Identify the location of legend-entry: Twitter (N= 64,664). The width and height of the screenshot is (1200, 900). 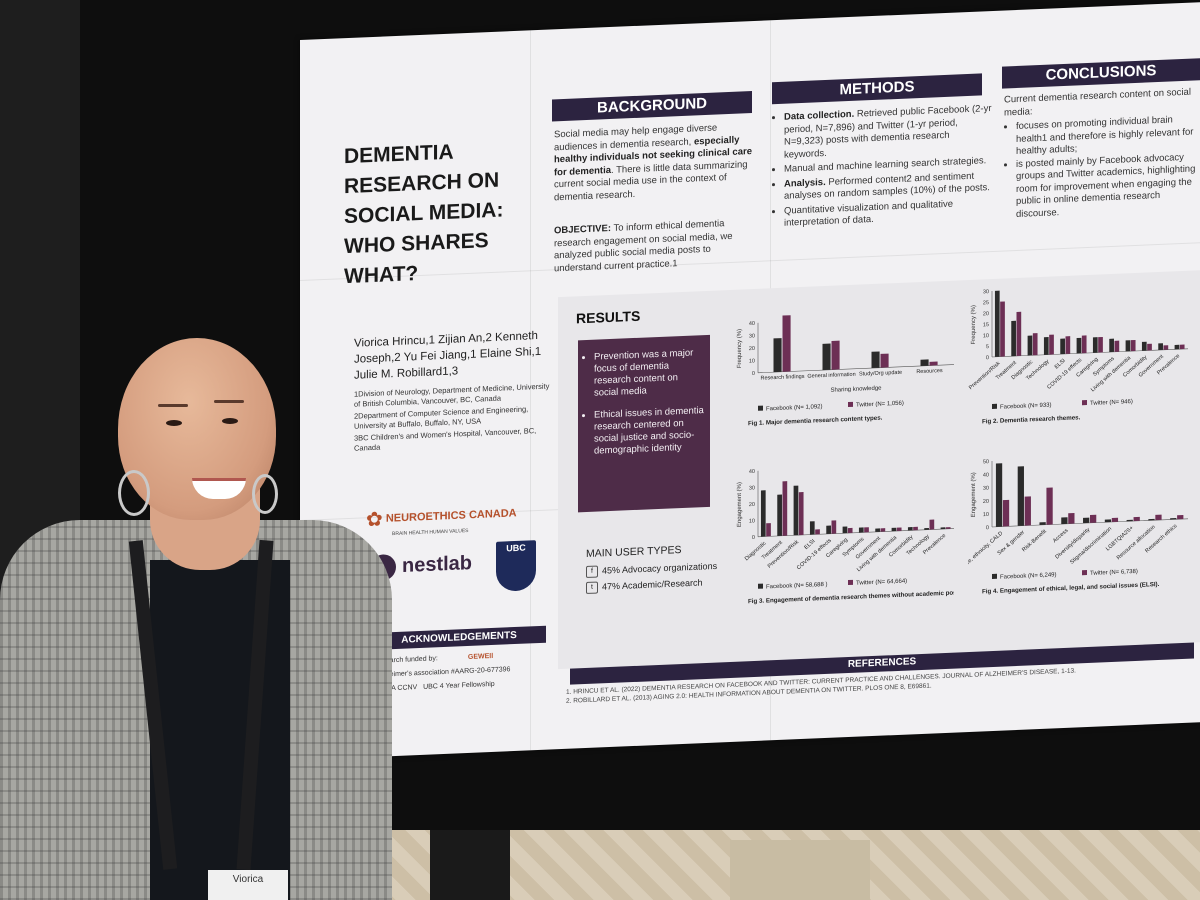
(881, 583).